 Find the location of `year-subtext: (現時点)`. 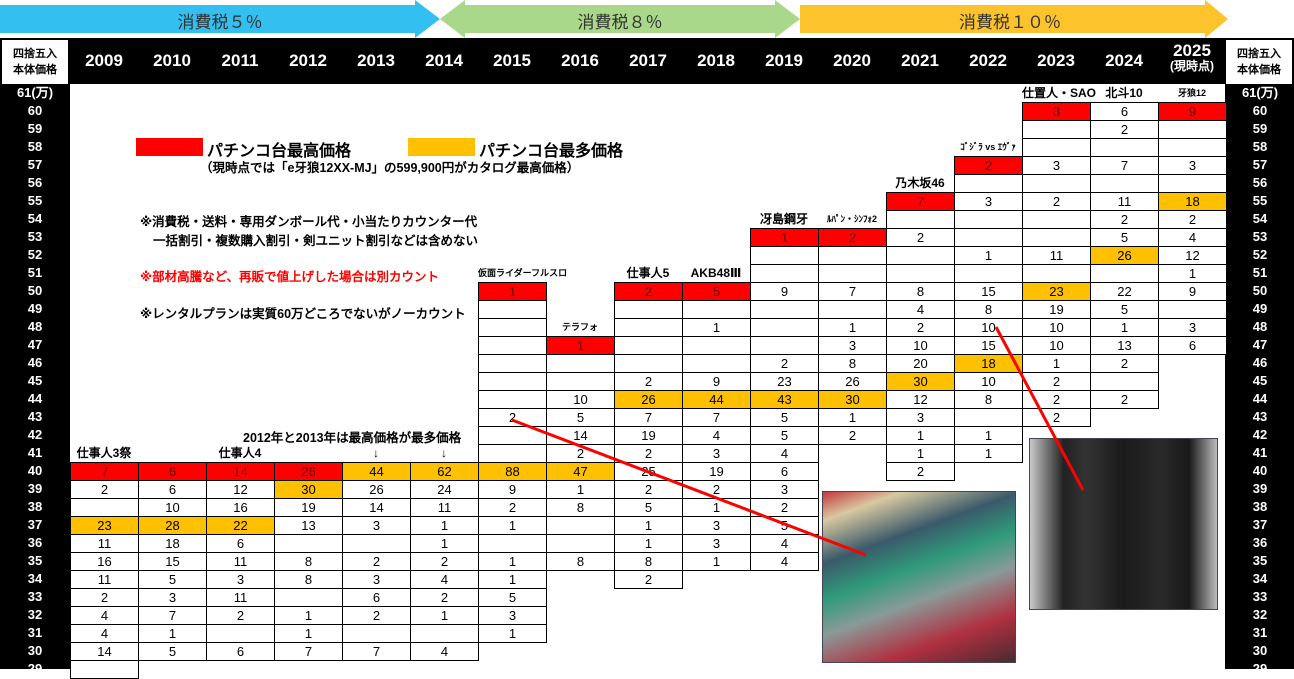

year-subtext: (現時点) is located at coordinates (1192, 66).